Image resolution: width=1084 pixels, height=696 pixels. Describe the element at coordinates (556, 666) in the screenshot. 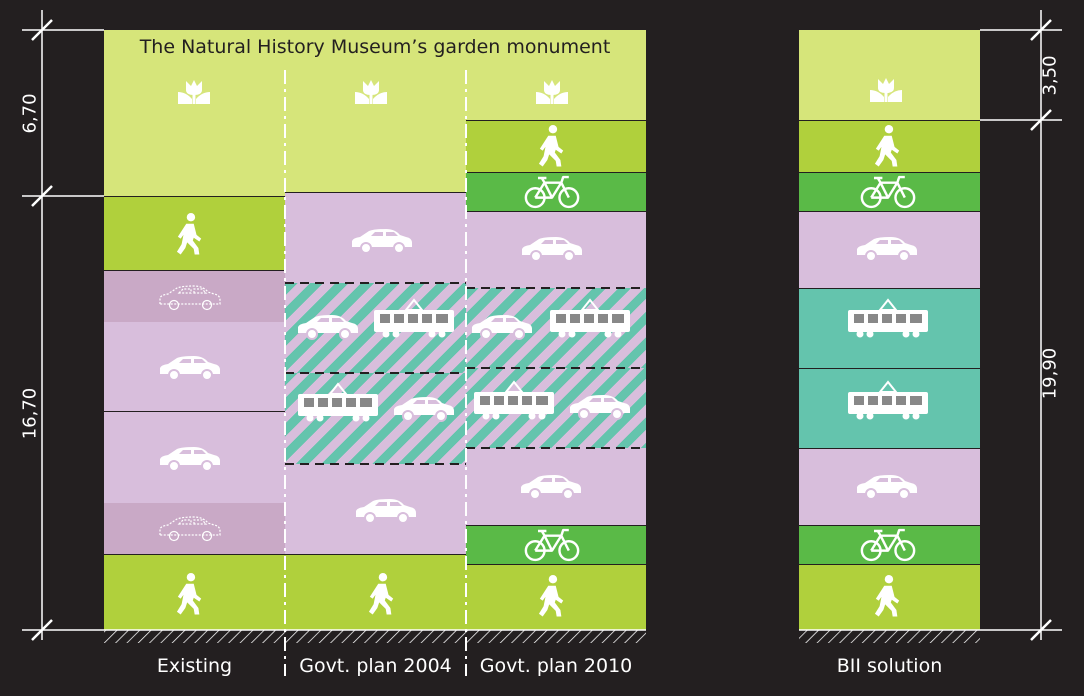

I see `column-label-plan2010: Govt. plan 2010` at that location.